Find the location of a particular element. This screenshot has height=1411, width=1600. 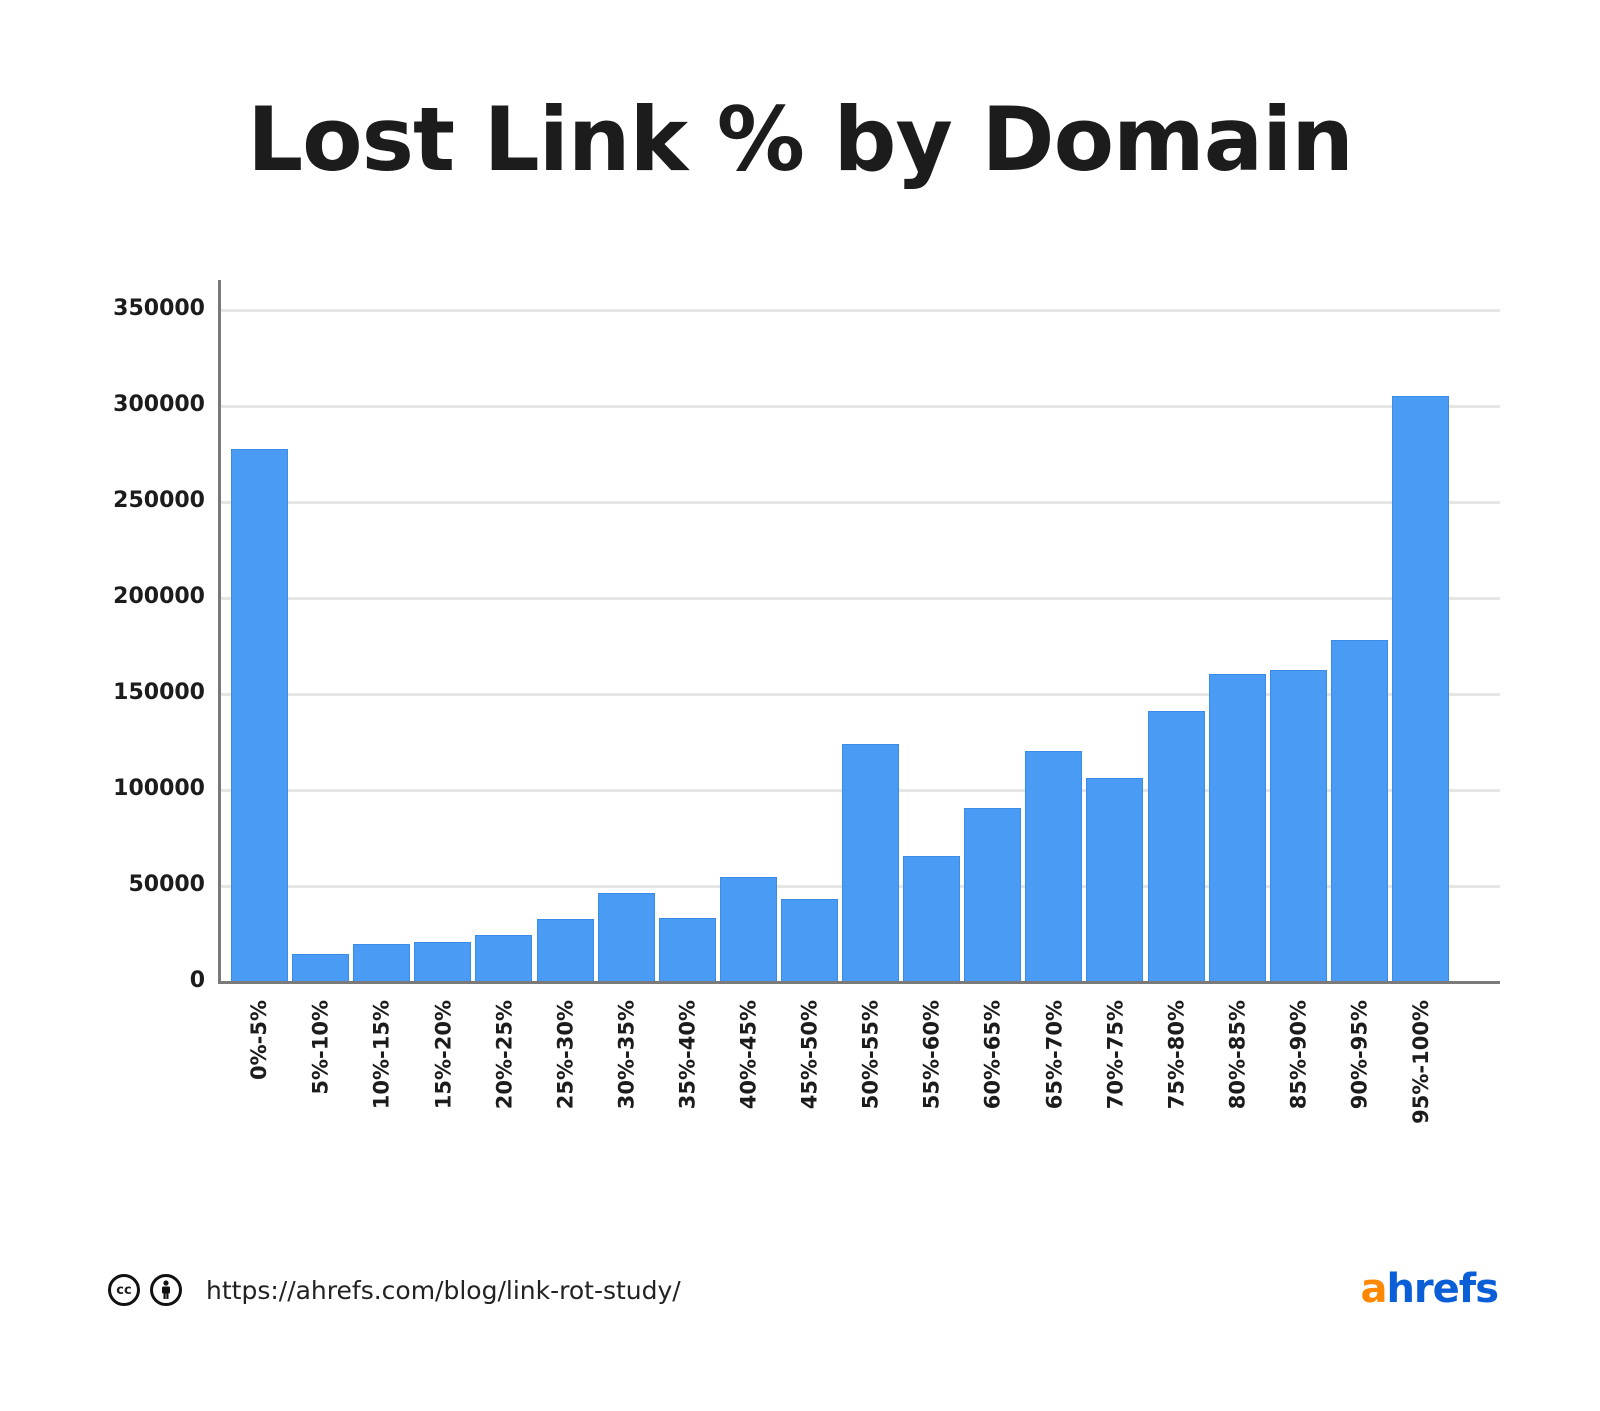

bar-70%-75% is located at coordinates (1115, 880).